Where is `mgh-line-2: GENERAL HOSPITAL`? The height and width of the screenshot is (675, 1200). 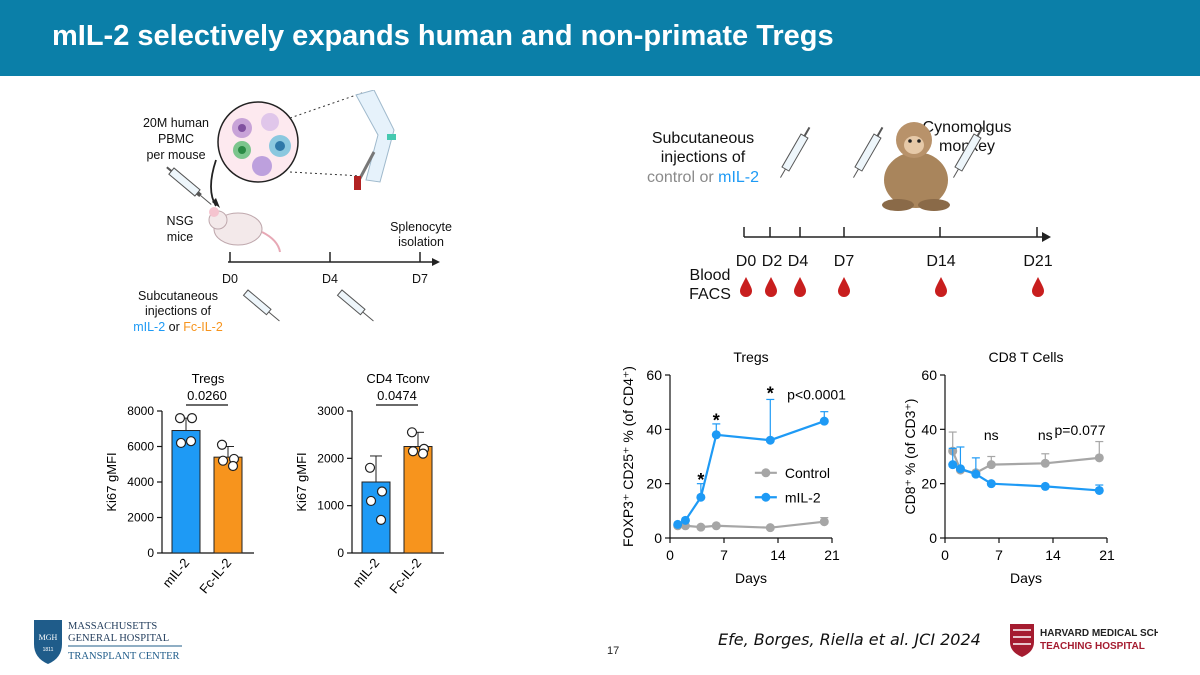
mgh-line-2: GENERAL HOSPITAL is located at coordinates (118, 638).